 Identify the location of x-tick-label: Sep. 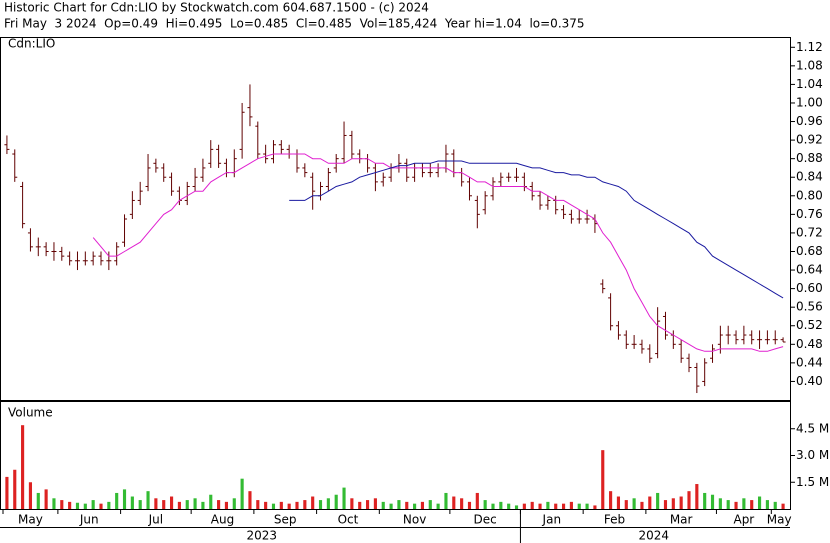
(285, 520).